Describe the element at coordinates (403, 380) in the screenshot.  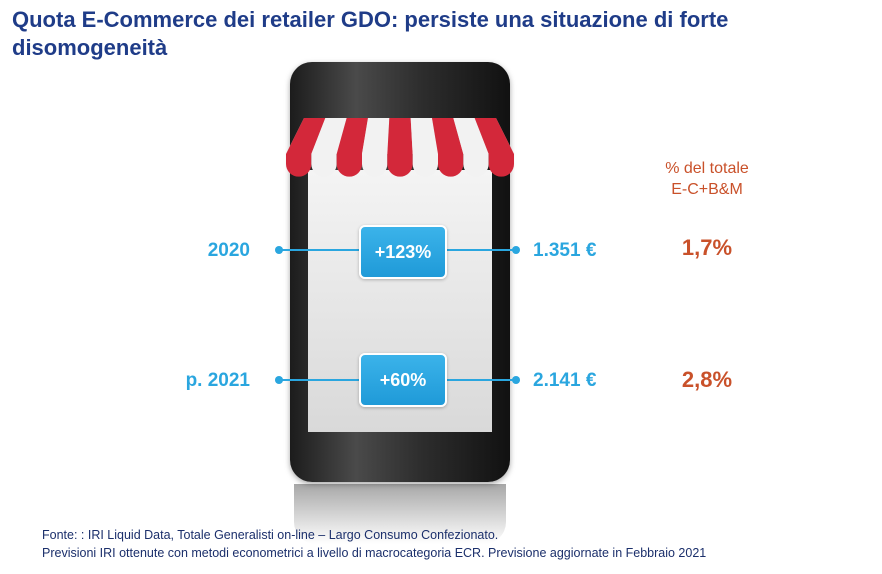
I see `growth-badge-2021: +60%` at that location.